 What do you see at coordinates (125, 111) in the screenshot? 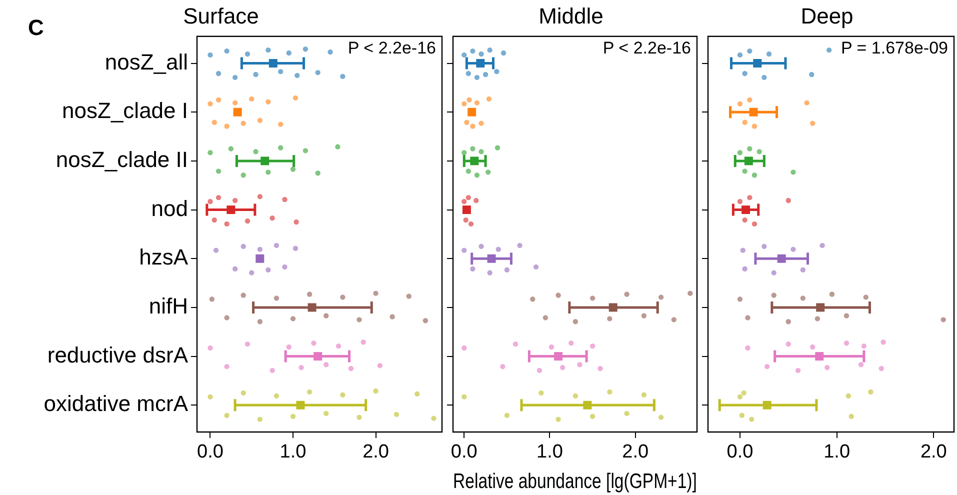
I see `y-tick-label: nosZ_clade I` at bounding box center [125, 111].